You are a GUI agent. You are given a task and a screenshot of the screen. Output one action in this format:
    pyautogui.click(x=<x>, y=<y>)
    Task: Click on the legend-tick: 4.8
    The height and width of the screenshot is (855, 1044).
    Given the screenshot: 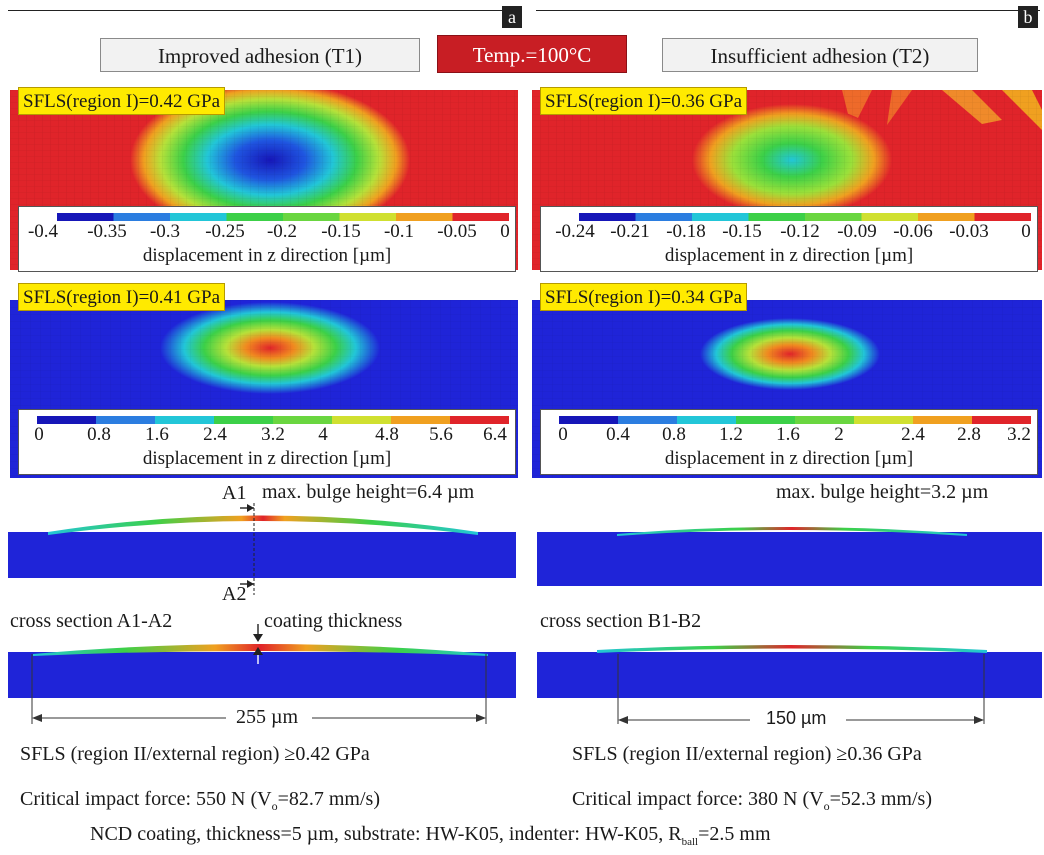 What is the action you would take?
    pyautogui.click(x=387, y=434)
    